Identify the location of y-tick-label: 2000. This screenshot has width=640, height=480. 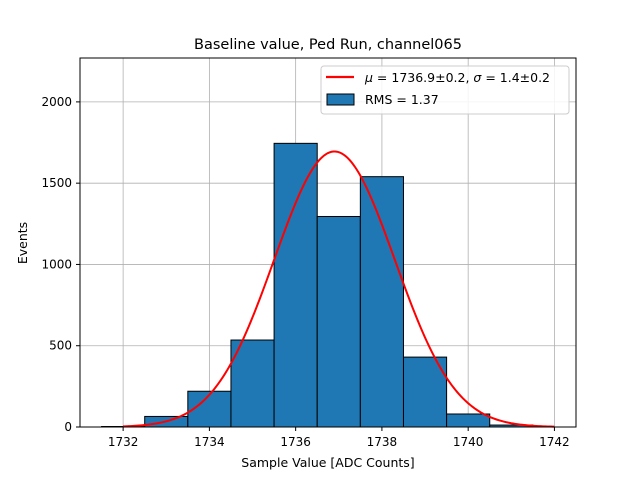
(56, 102).